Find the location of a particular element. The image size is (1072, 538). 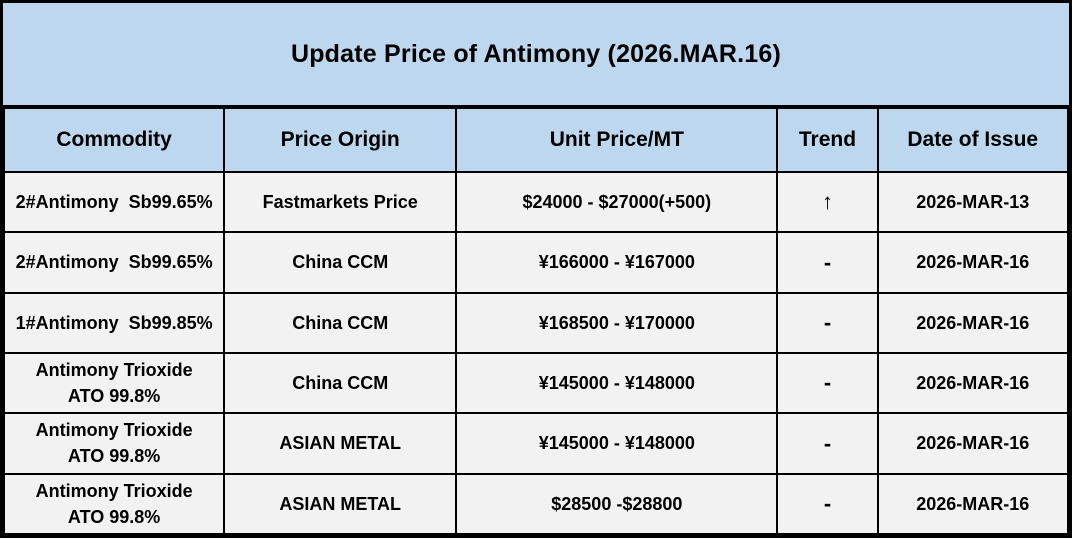

column-header-unit-price: Unit Price/MT is located at coordinates (617, 140).